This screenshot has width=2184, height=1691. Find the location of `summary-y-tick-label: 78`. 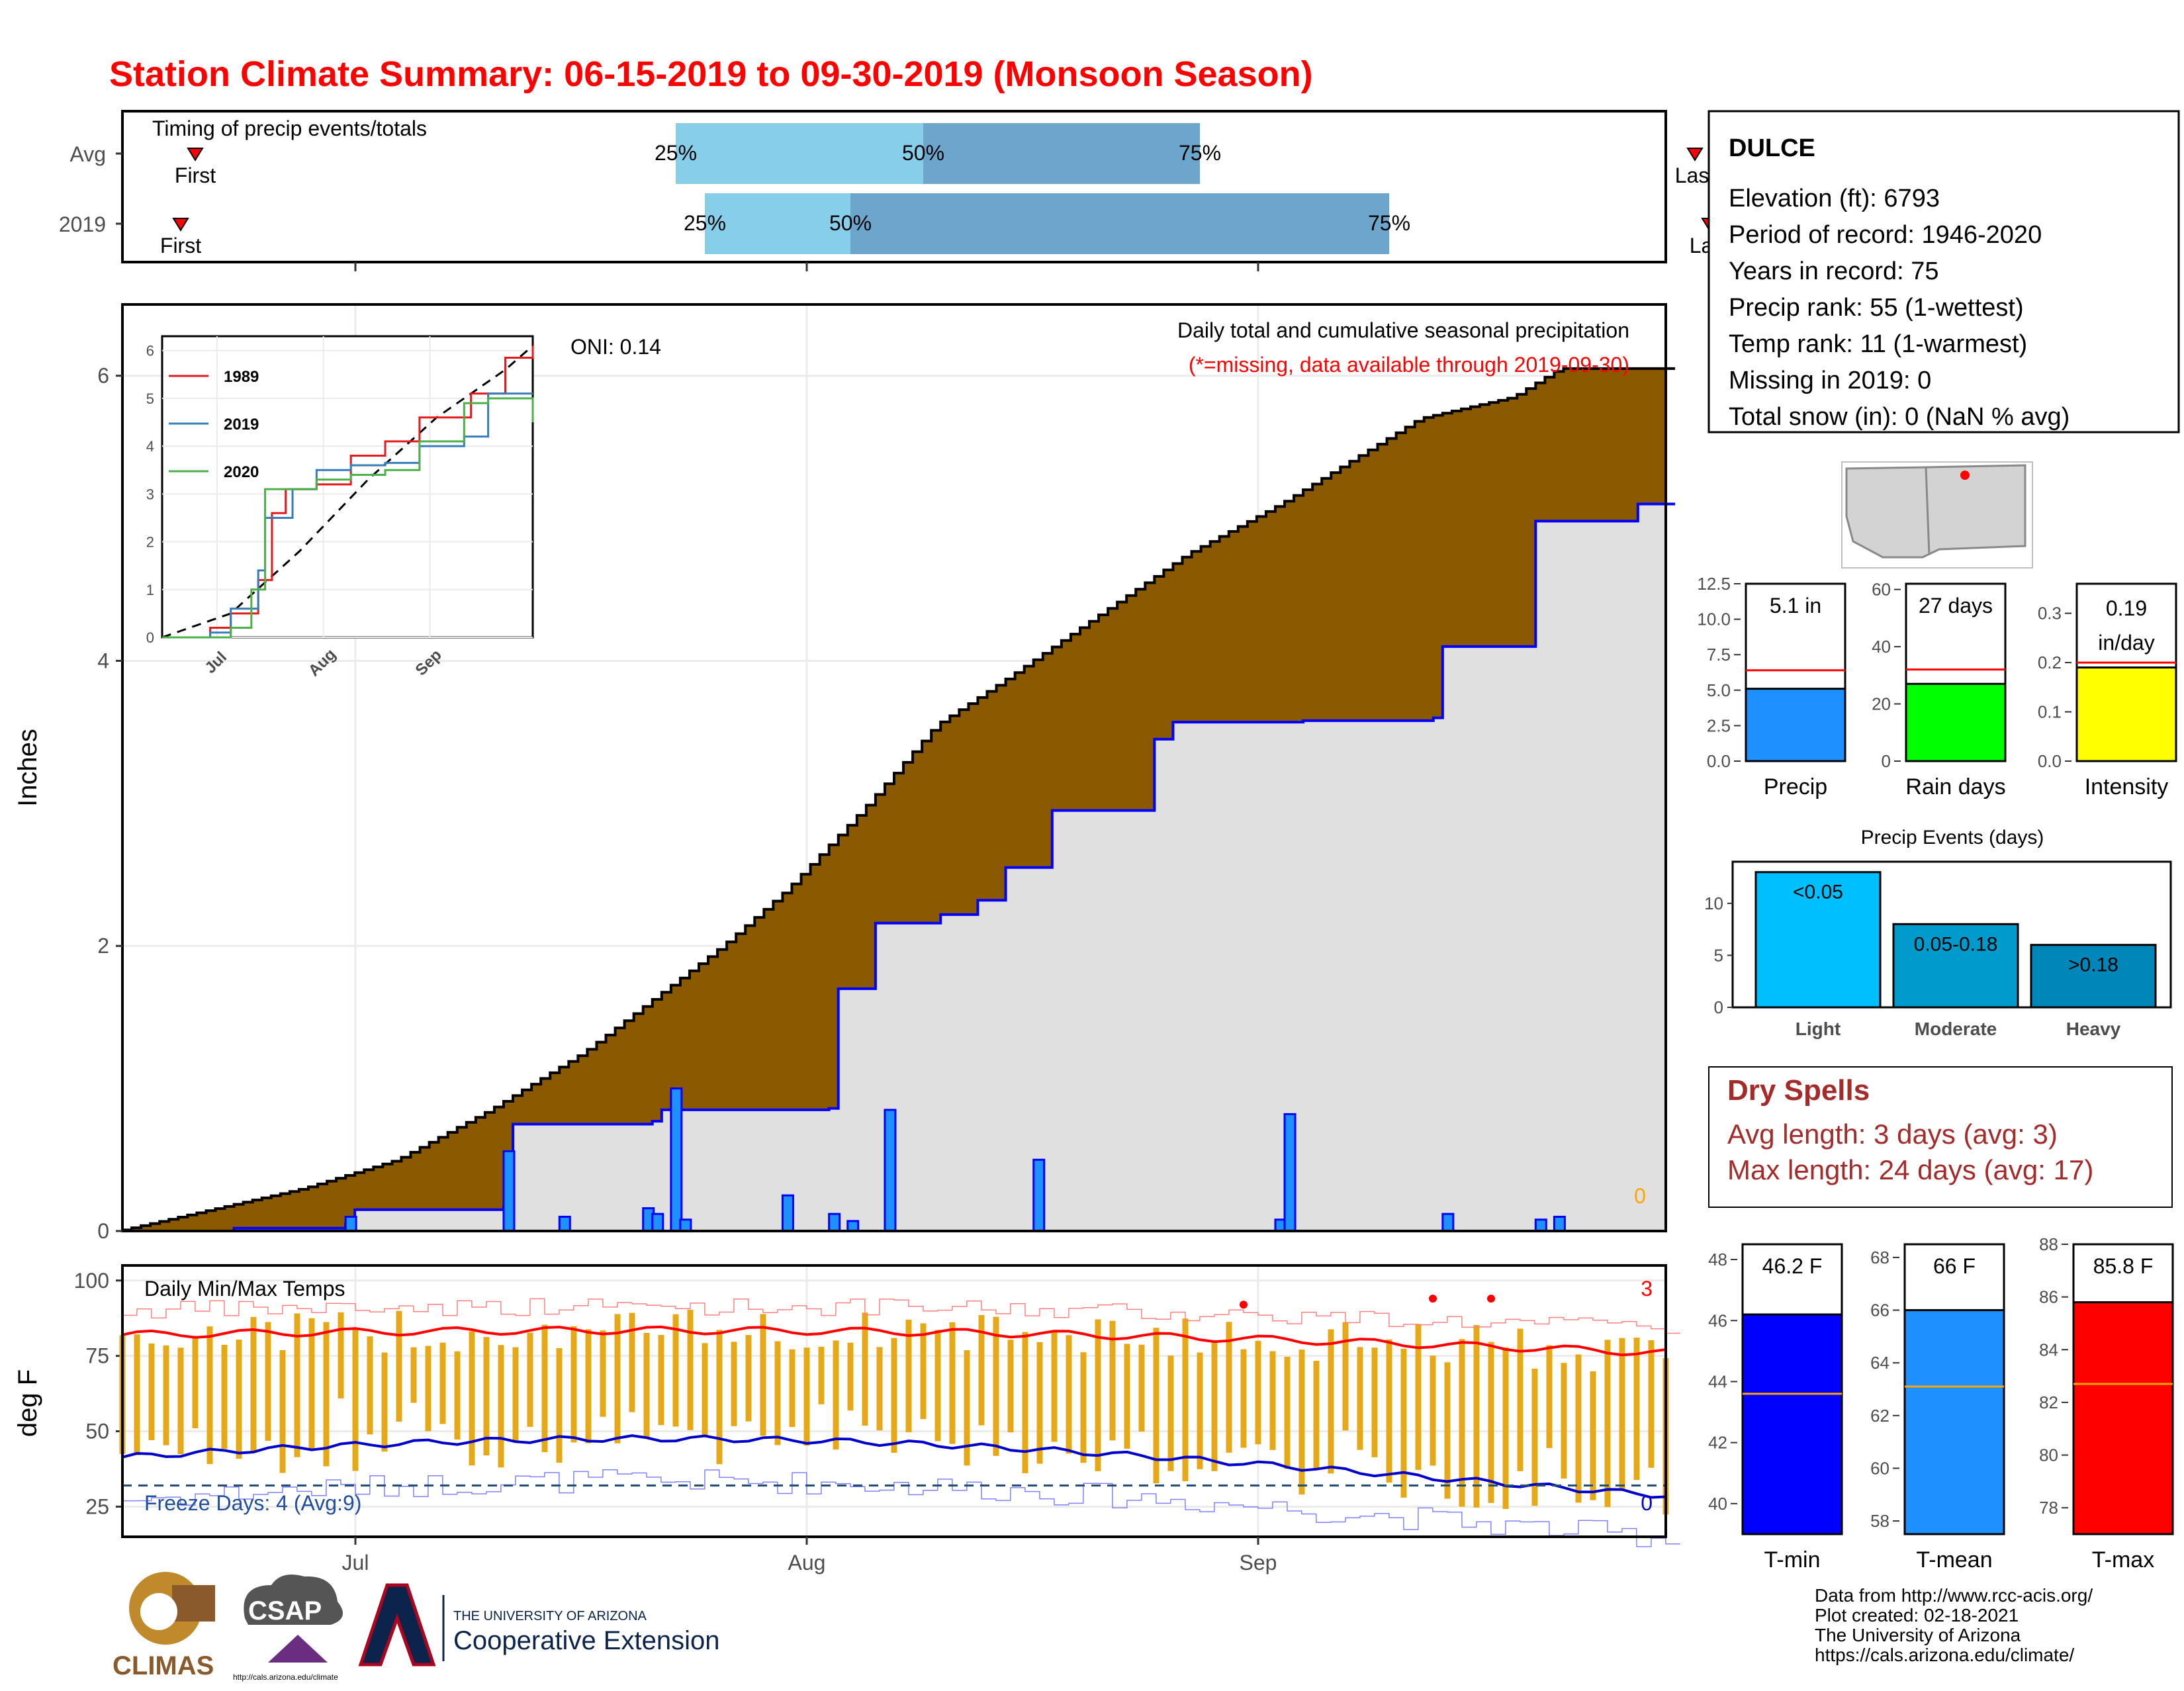

summary-y-tick-label: 78 is located at coordinates (2048, 1508).